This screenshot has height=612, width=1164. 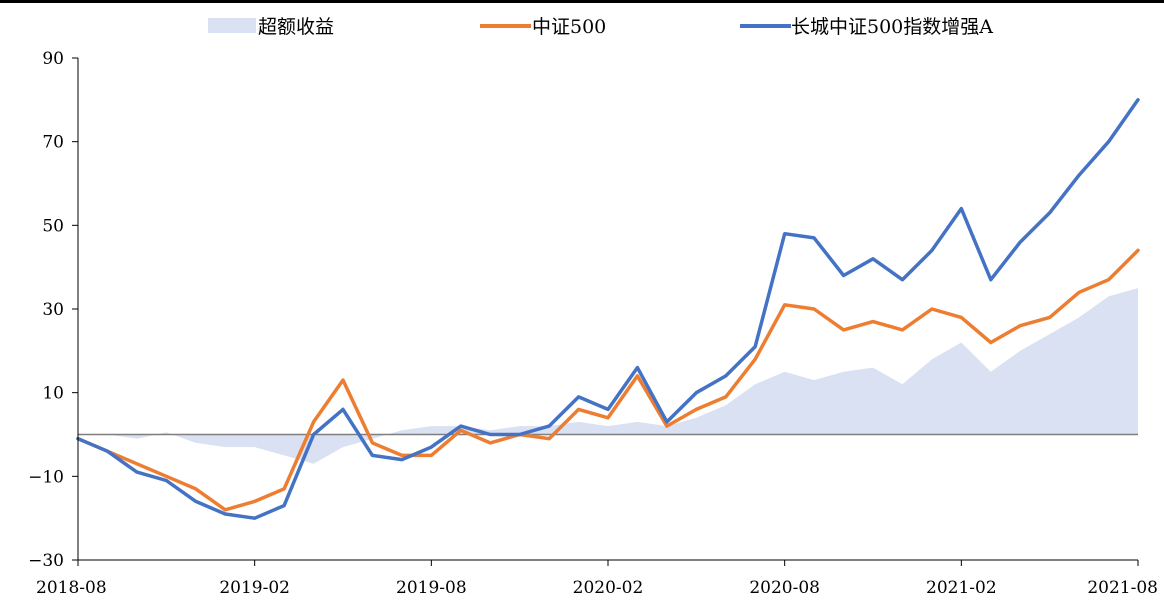 I want to click on legend-item-fund: 长城中证500指数增强A, so click(x=866, y=27).